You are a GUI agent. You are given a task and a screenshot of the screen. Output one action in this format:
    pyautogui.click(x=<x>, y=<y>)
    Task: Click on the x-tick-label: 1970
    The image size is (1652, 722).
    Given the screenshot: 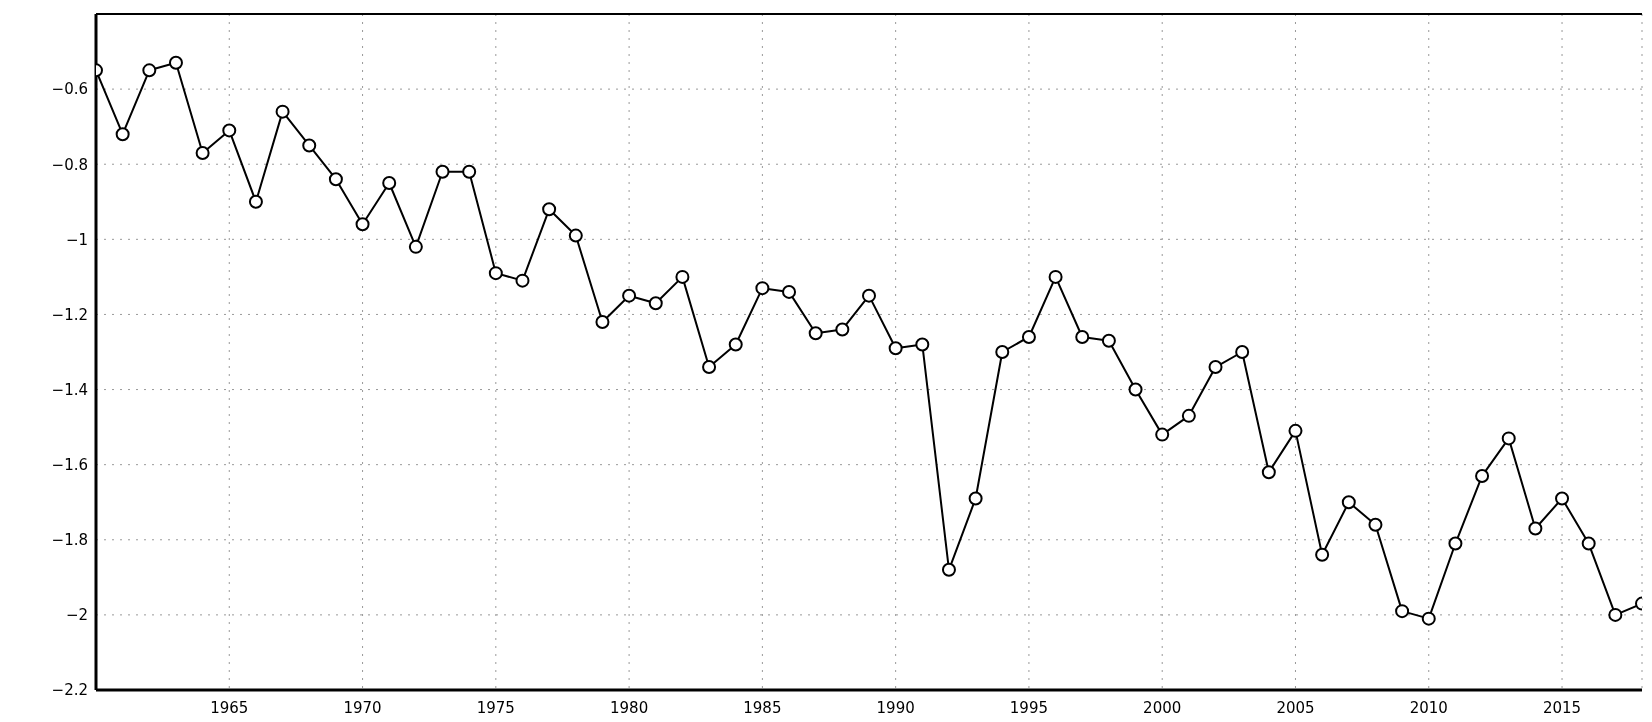 What is the action you would take?
    pyautogui.click(x=362, y=707)
    